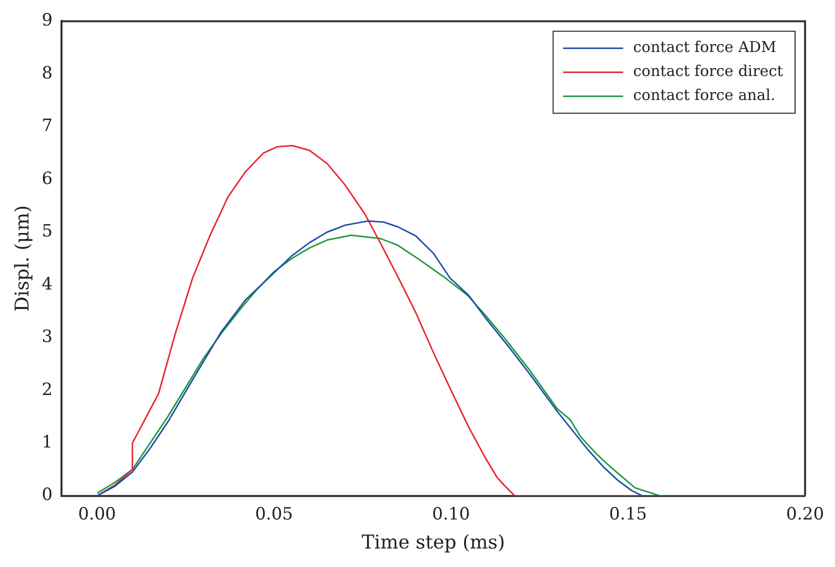 This screenshot has height=567, width=835. Describe the element at coordinates (47, 20) in the screenshot. I see `y-tick-label: 9` at that location.